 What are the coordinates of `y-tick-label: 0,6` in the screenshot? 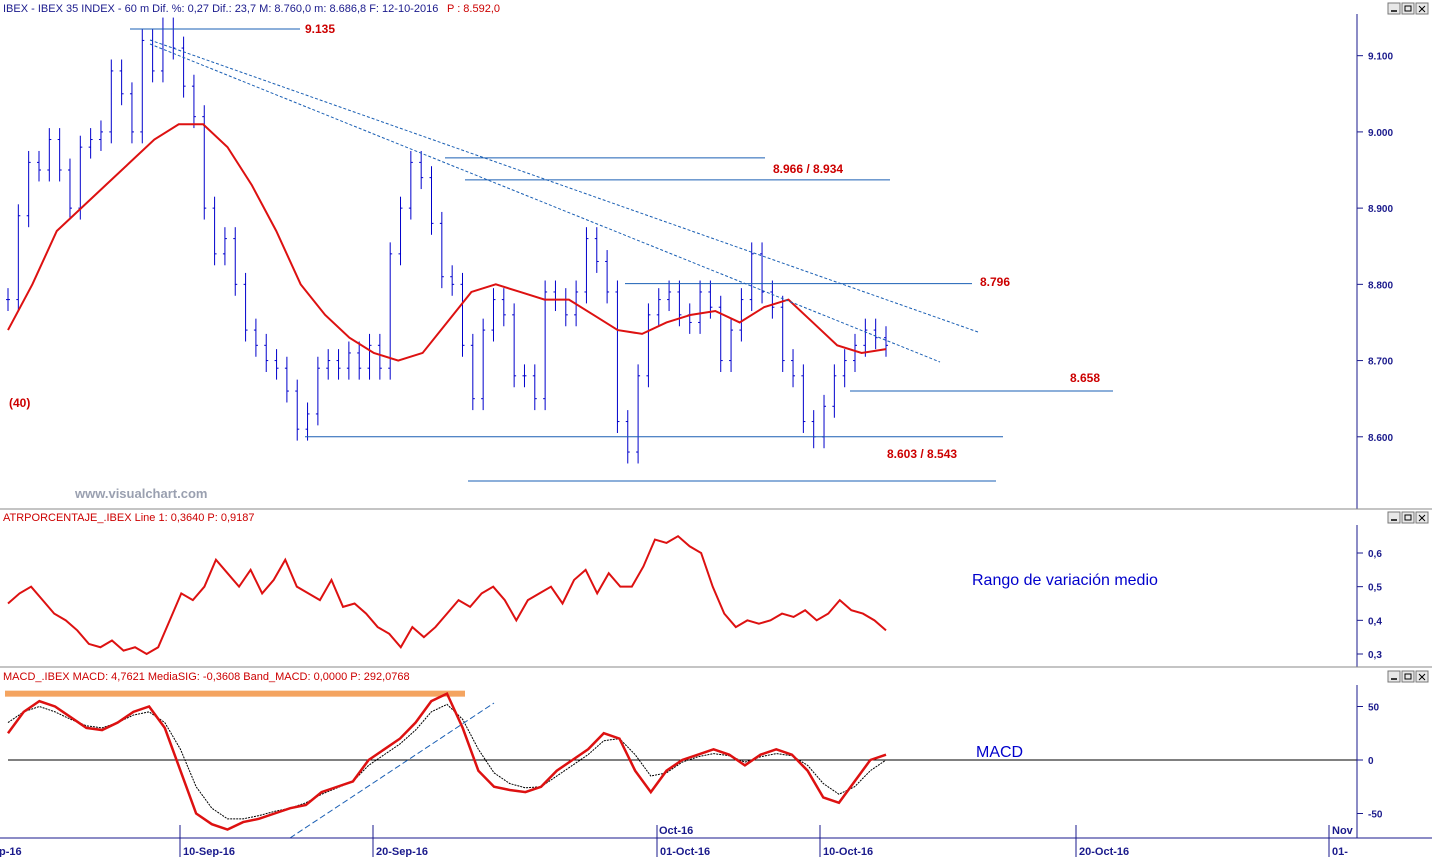 It's located at (1375, 554).